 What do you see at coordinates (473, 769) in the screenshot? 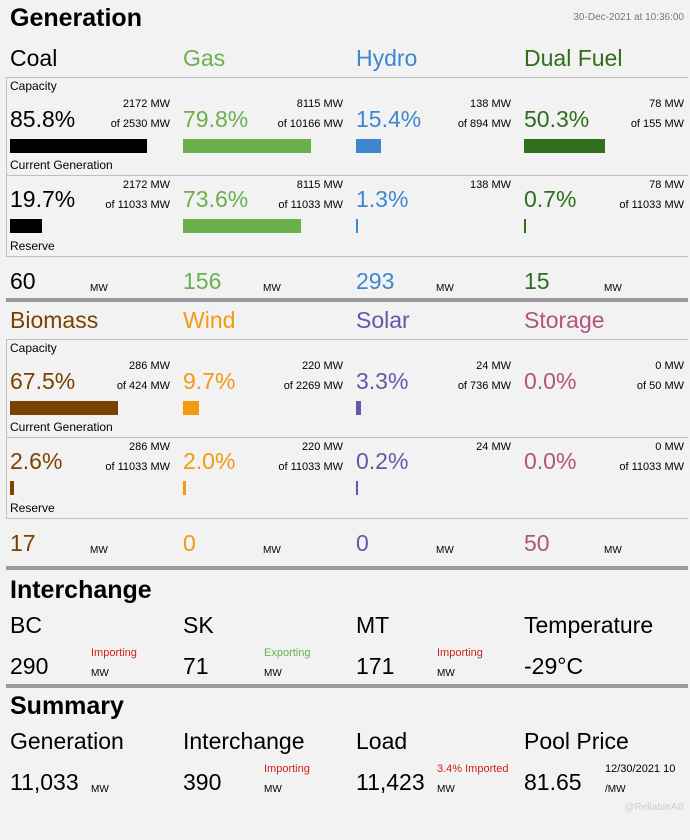
I see `summary-status: 3.4% Imported` at bounding box center [473, 769].